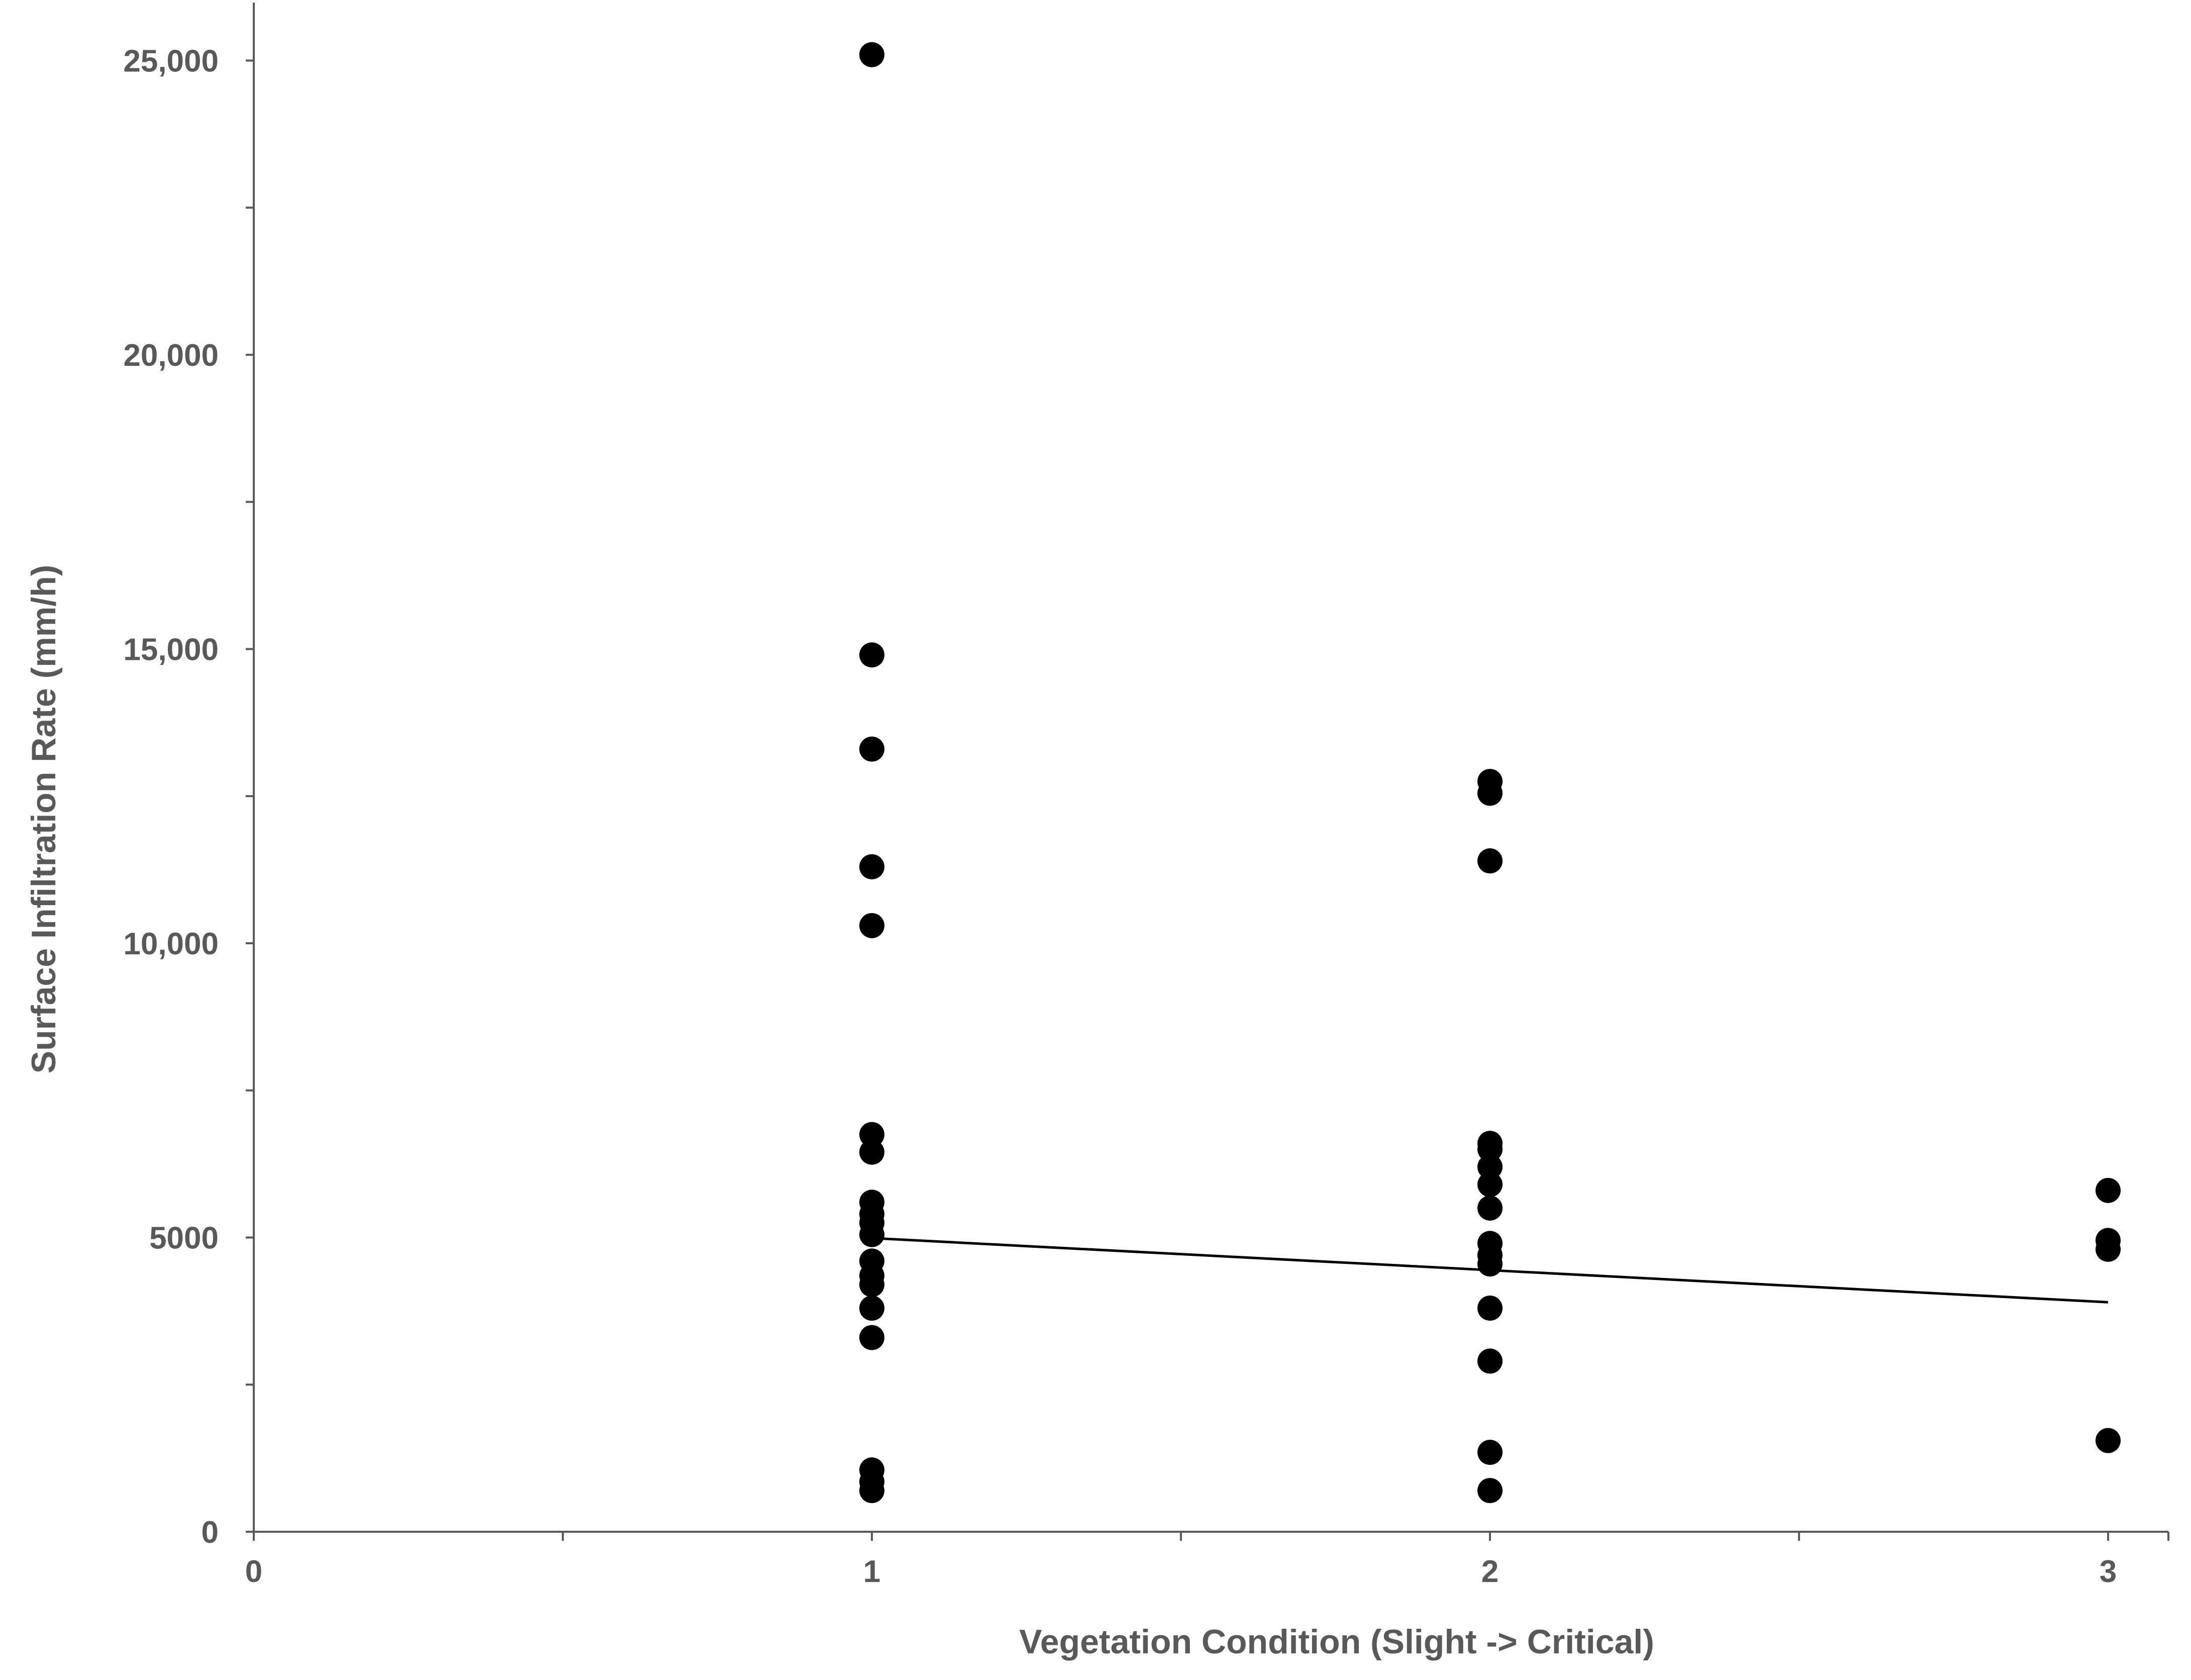  Describe the element at coordinates (171, 944) in the screenshot. I see `y-tick-label: 10,000` at that location.